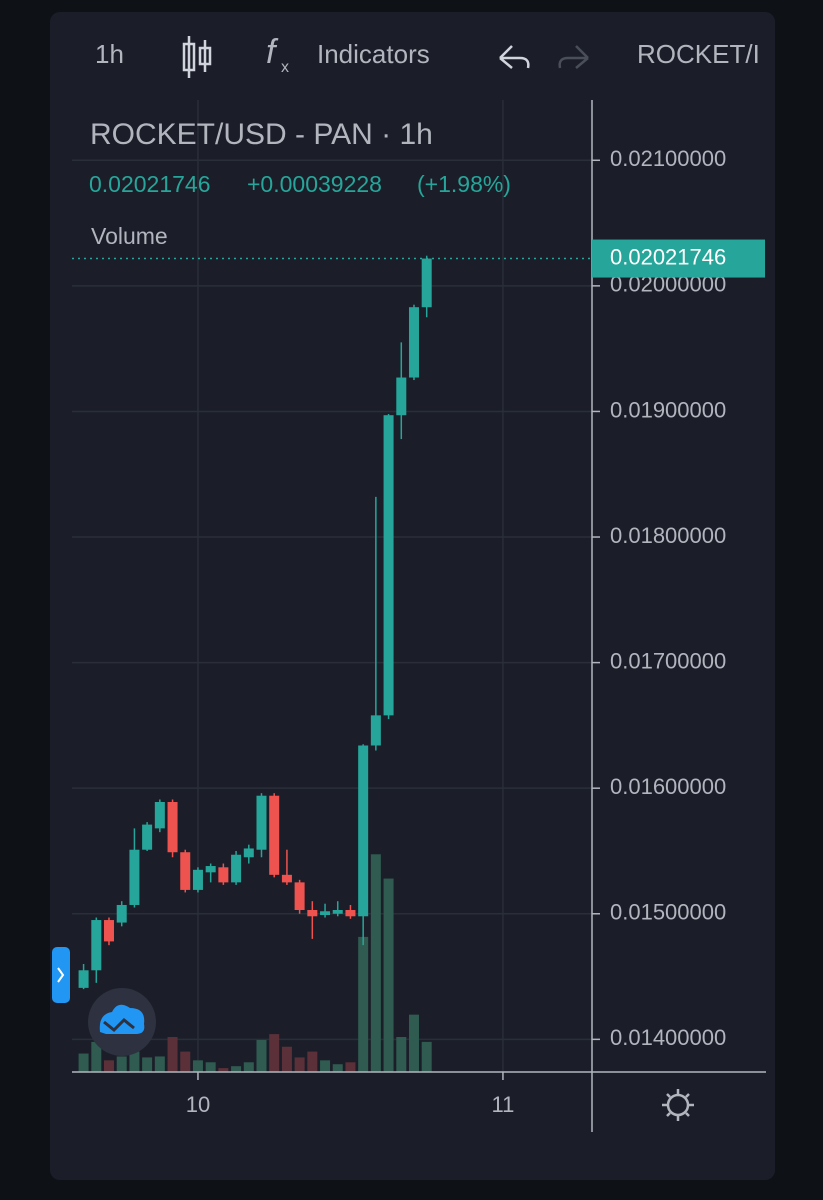  What do you see at coordinates (668, 912) in the screenshot?
I see `y-tick-label: 0.01500000` at bounding box center [668, 912].